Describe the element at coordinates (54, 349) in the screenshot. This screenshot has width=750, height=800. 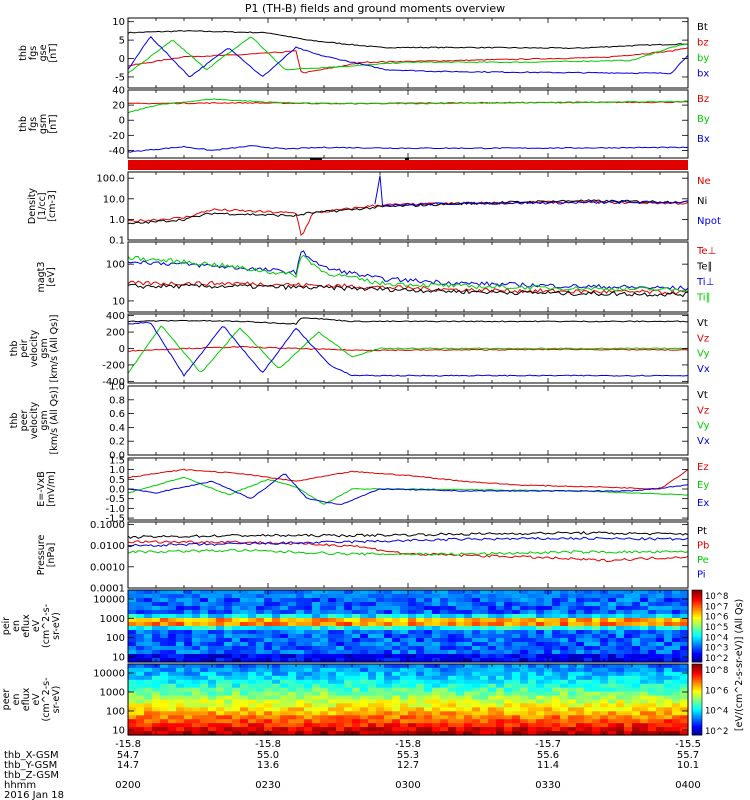
I see `y-axis-label-line: [km/s (All Qs)]` at that location.